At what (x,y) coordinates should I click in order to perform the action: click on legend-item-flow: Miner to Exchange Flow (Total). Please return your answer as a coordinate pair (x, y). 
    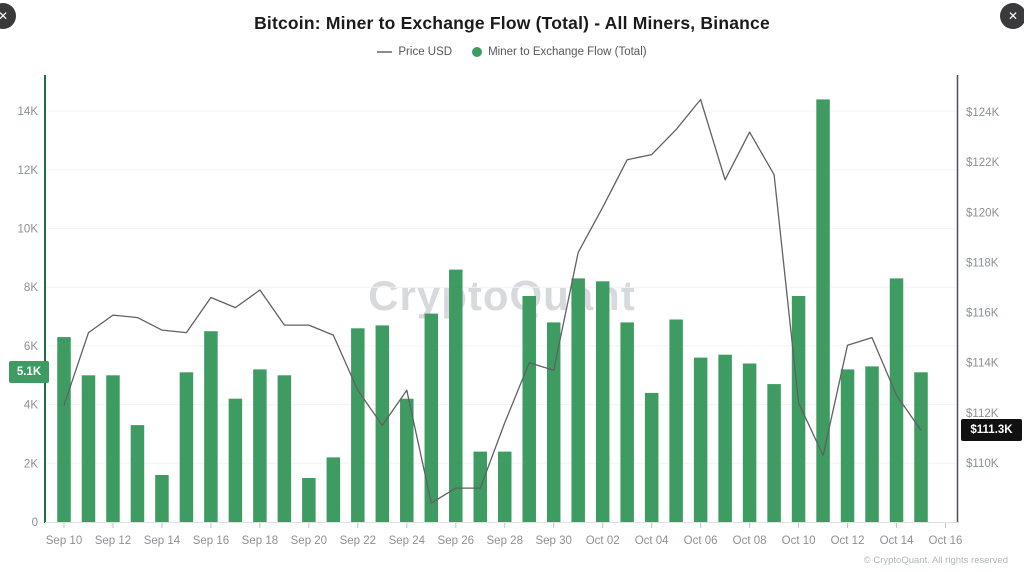
    Looking at the image, I should click on (559, 52).